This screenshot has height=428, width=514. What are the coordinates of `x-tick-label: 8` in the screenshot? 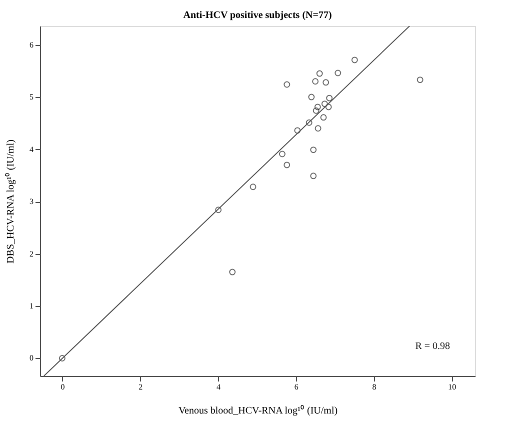 It's located at (374, 387).